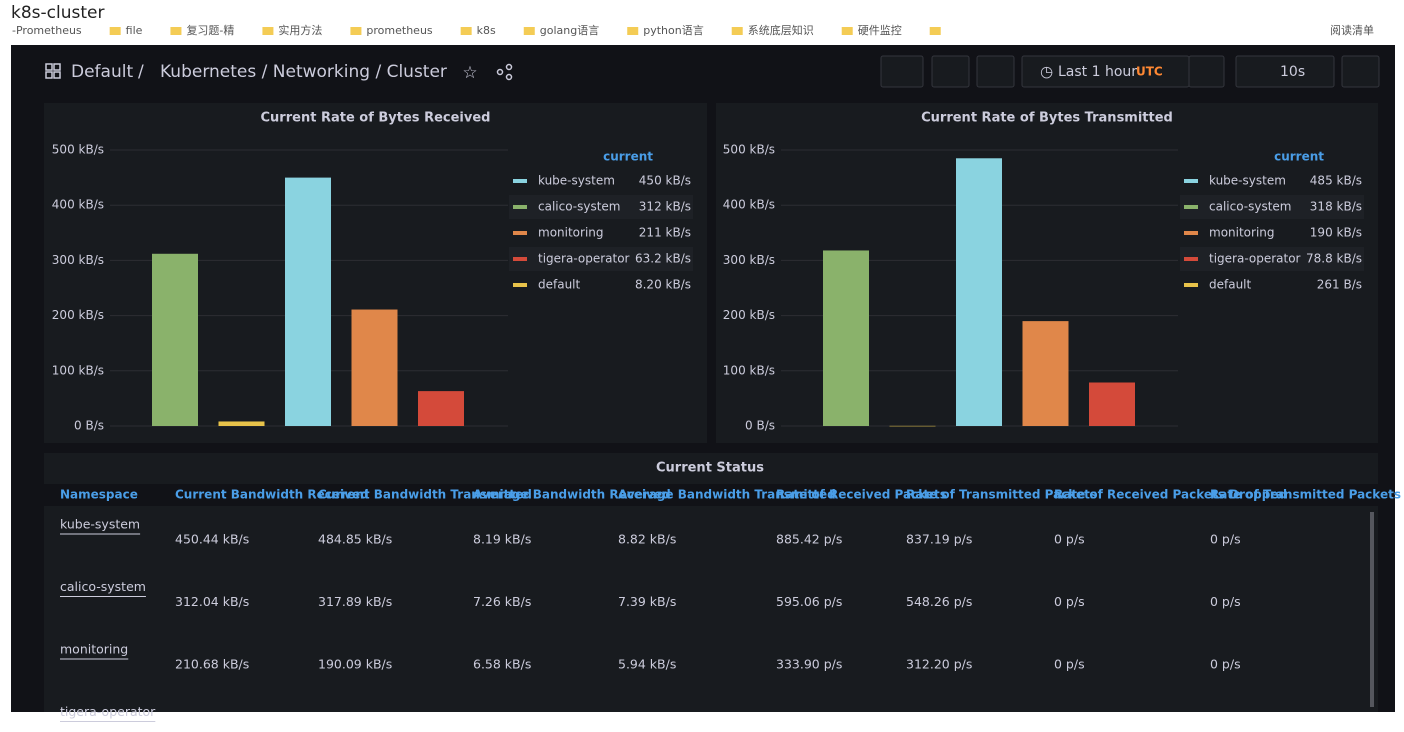  Describe the element at coordinates (100, 524) in the screenshot. I see `namespace-link: kube-system` at that location.